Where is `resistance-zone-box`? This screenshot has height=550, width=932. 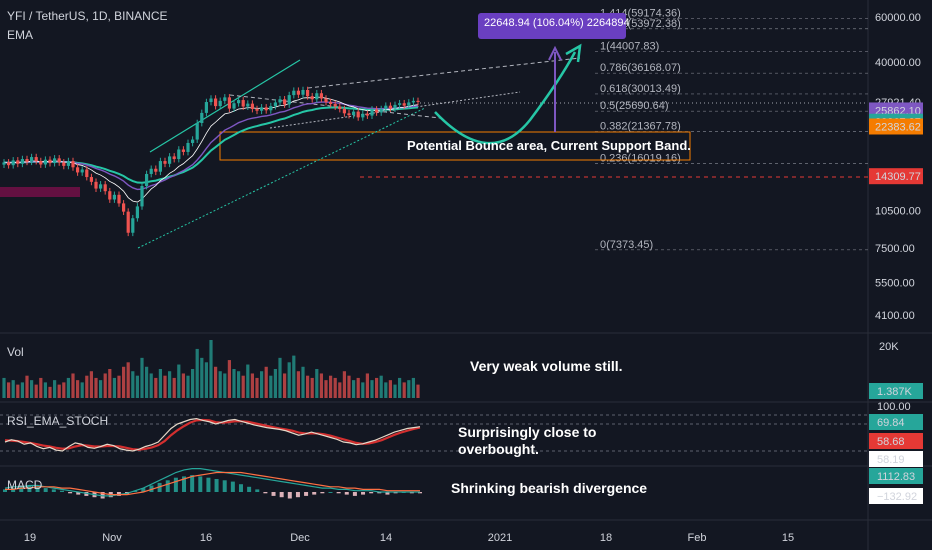 resistance-zone-box is located at coordinates (40, 192).